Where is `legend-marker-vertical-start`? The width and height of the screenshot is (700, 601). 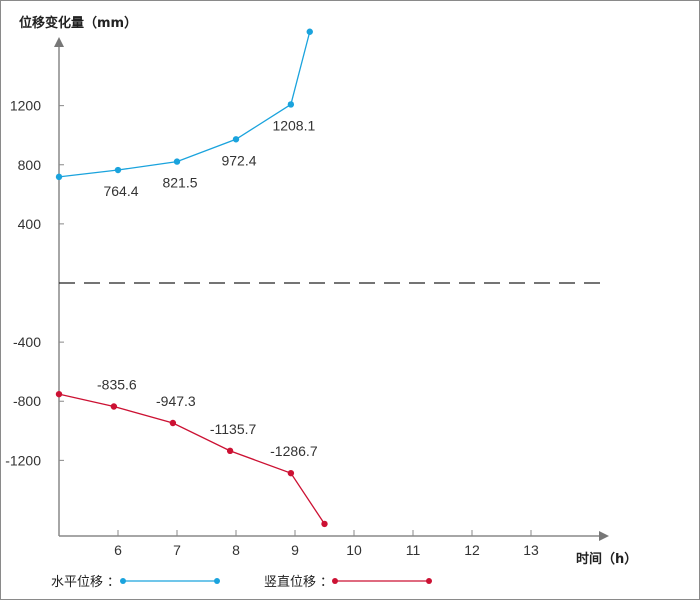
legend-marker-vertical-start is located at coordinates (335, 581).